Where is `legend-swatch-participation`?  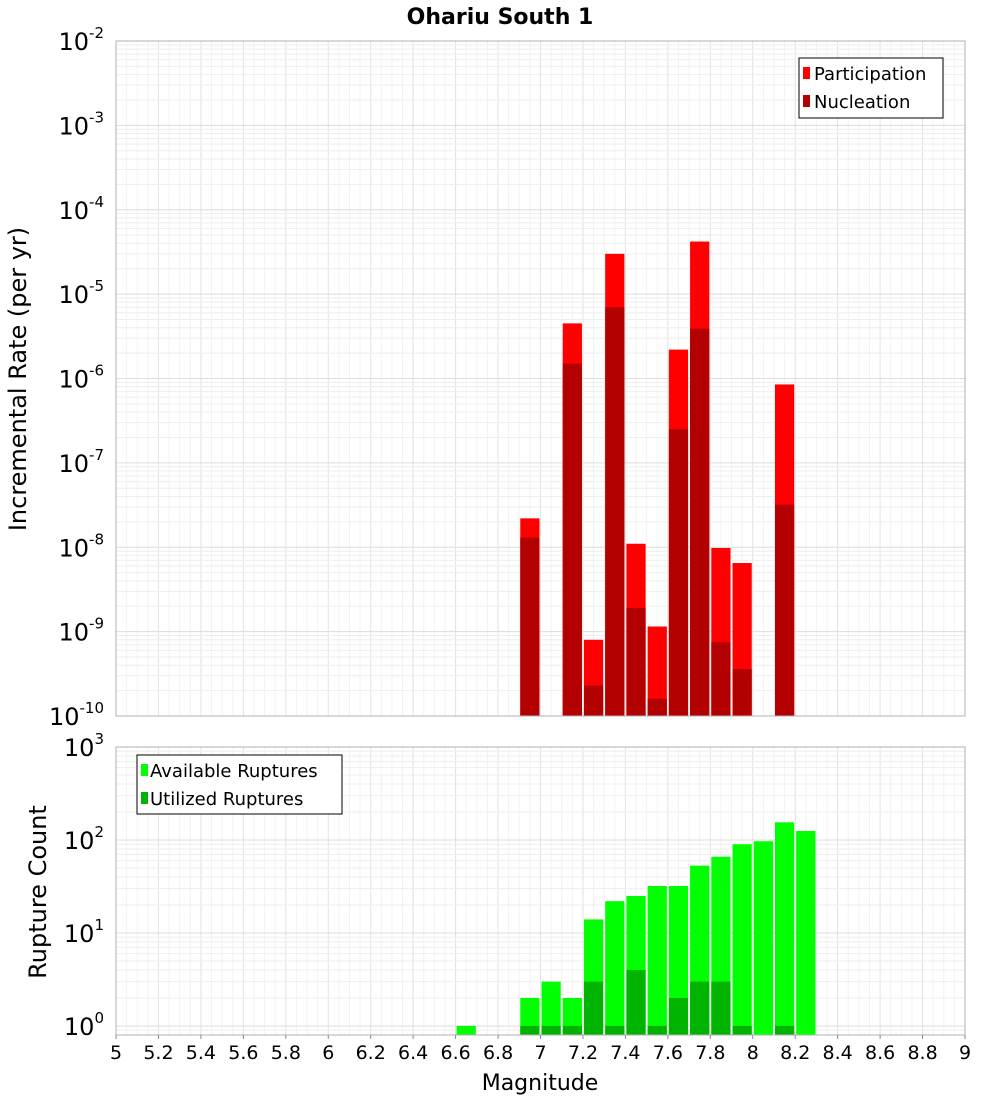 legend-swatch-participation is located at coordinates (806, 73).